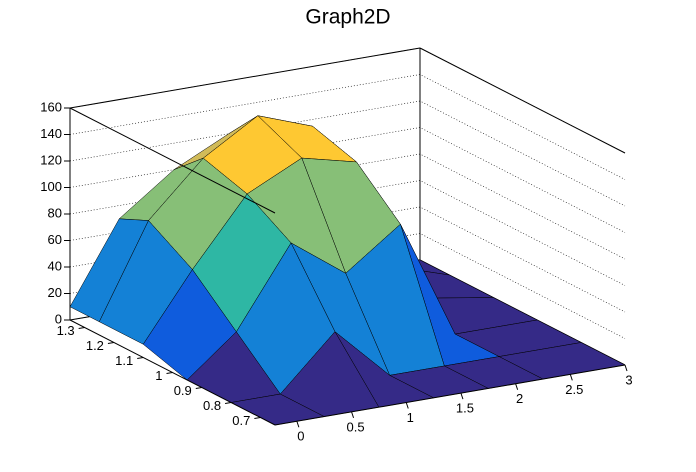  I want to click on x-tick-label: 1, so click(410, 417).